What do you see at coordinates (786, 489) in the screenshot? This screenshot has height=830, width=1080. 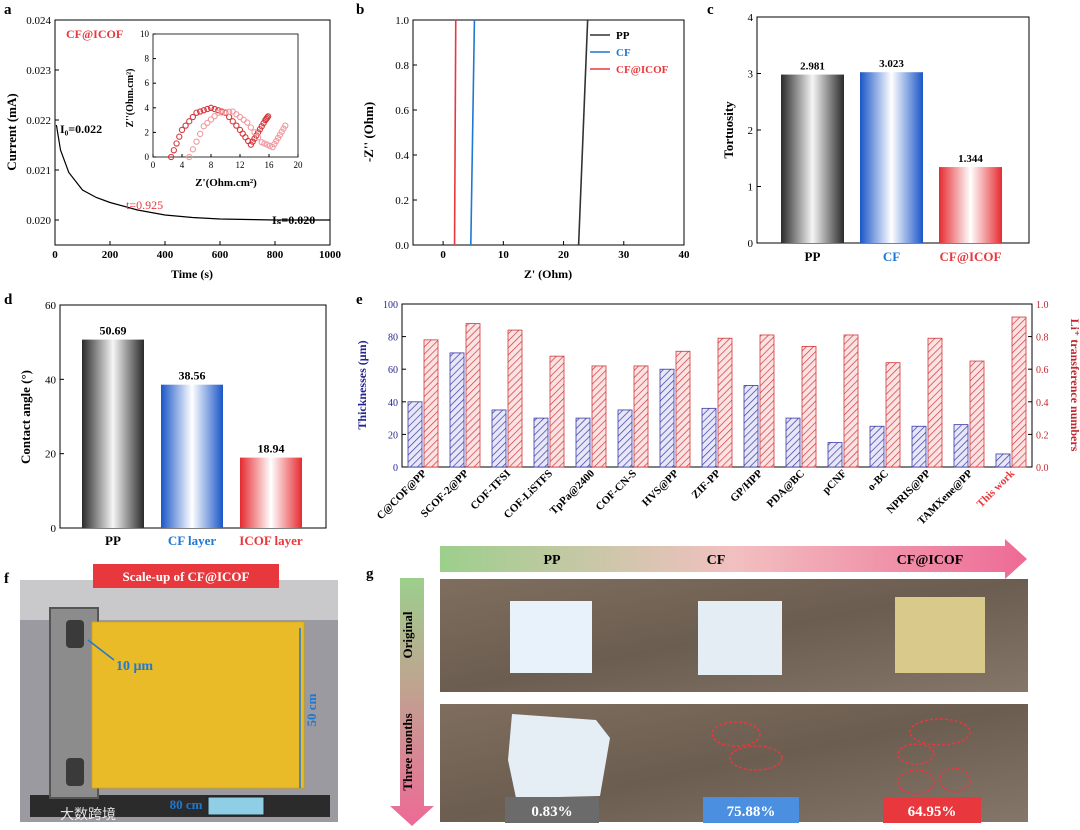 I see `category-label: PDA@BC` at bounding box center [786, 489].